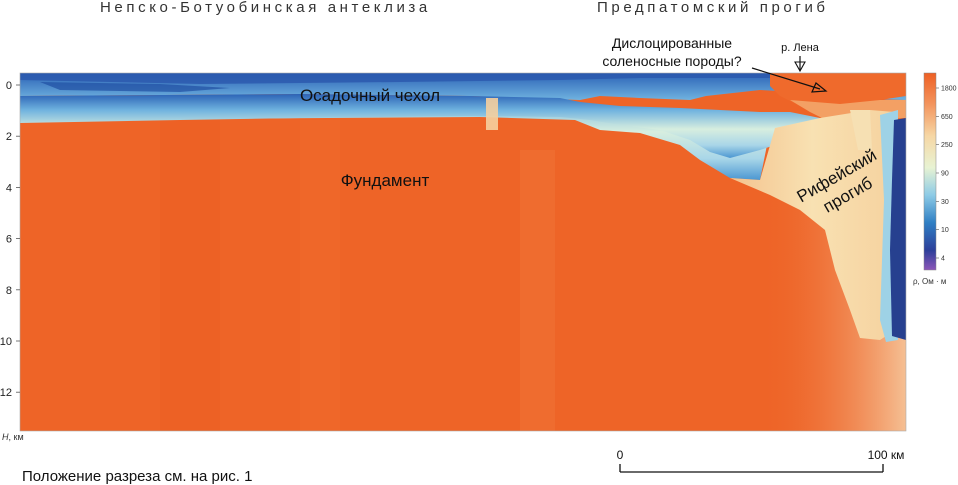 The height and width of the screenshot is (485, 958). I want to click on river-label: р. Лена, so click(800, 48).